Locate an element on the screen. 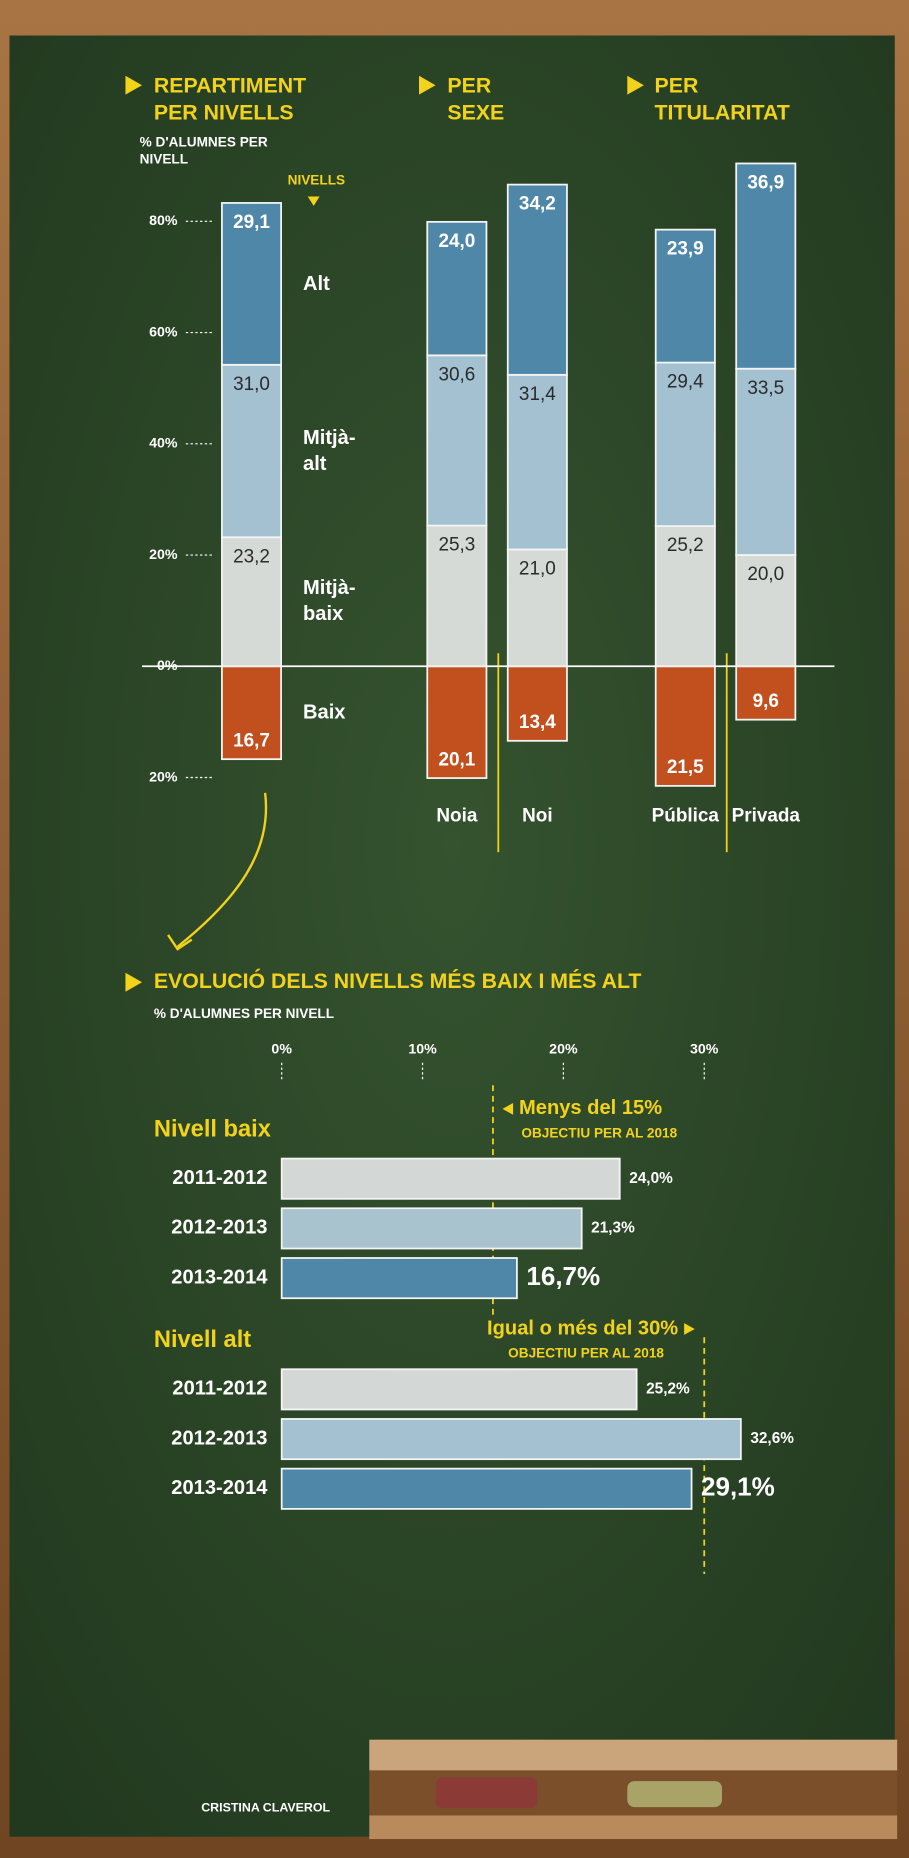  value-label: 16,7% is located at coordinates (563, 1276).